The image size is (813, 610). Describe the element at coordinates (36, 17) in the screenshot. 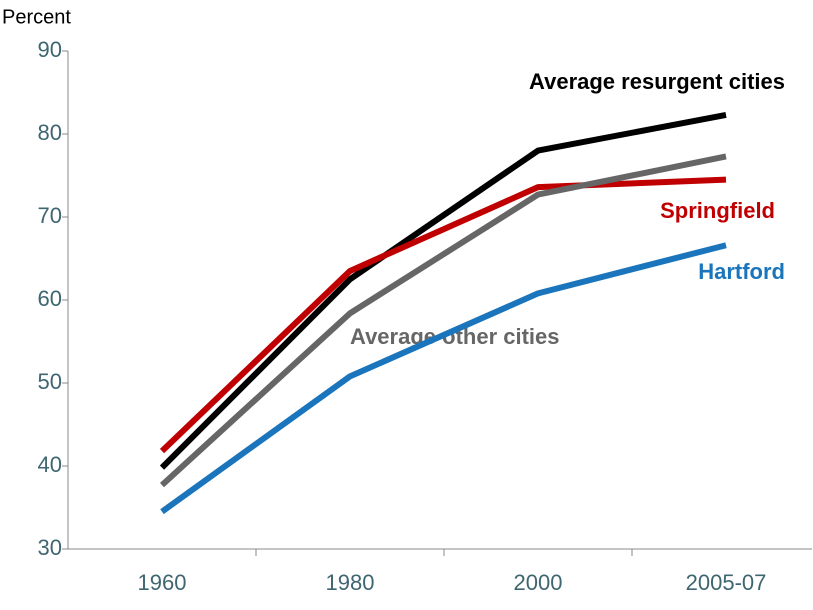

I see `y-axis-label: Percent` at that location.